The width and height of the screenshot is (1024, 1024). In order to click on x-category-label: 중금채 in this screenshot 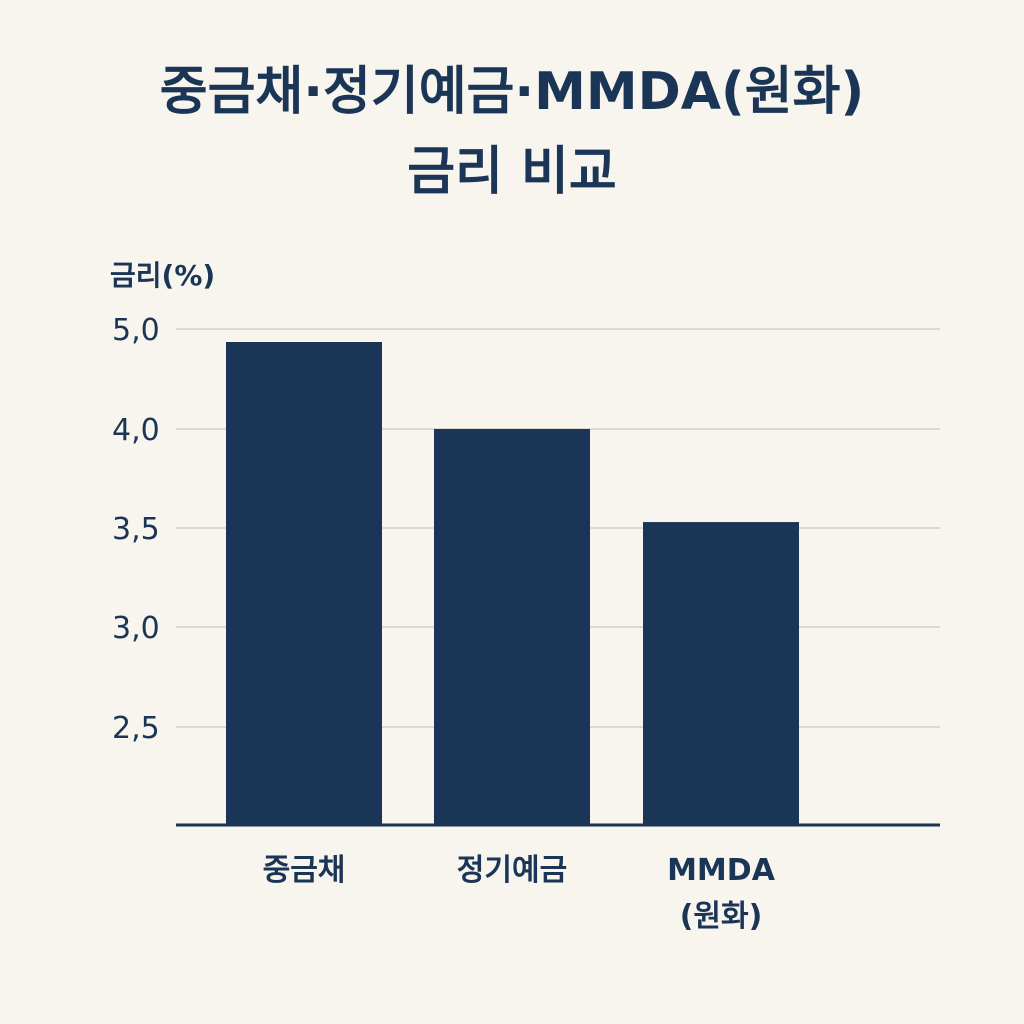, I will do `click(304, 870)`.